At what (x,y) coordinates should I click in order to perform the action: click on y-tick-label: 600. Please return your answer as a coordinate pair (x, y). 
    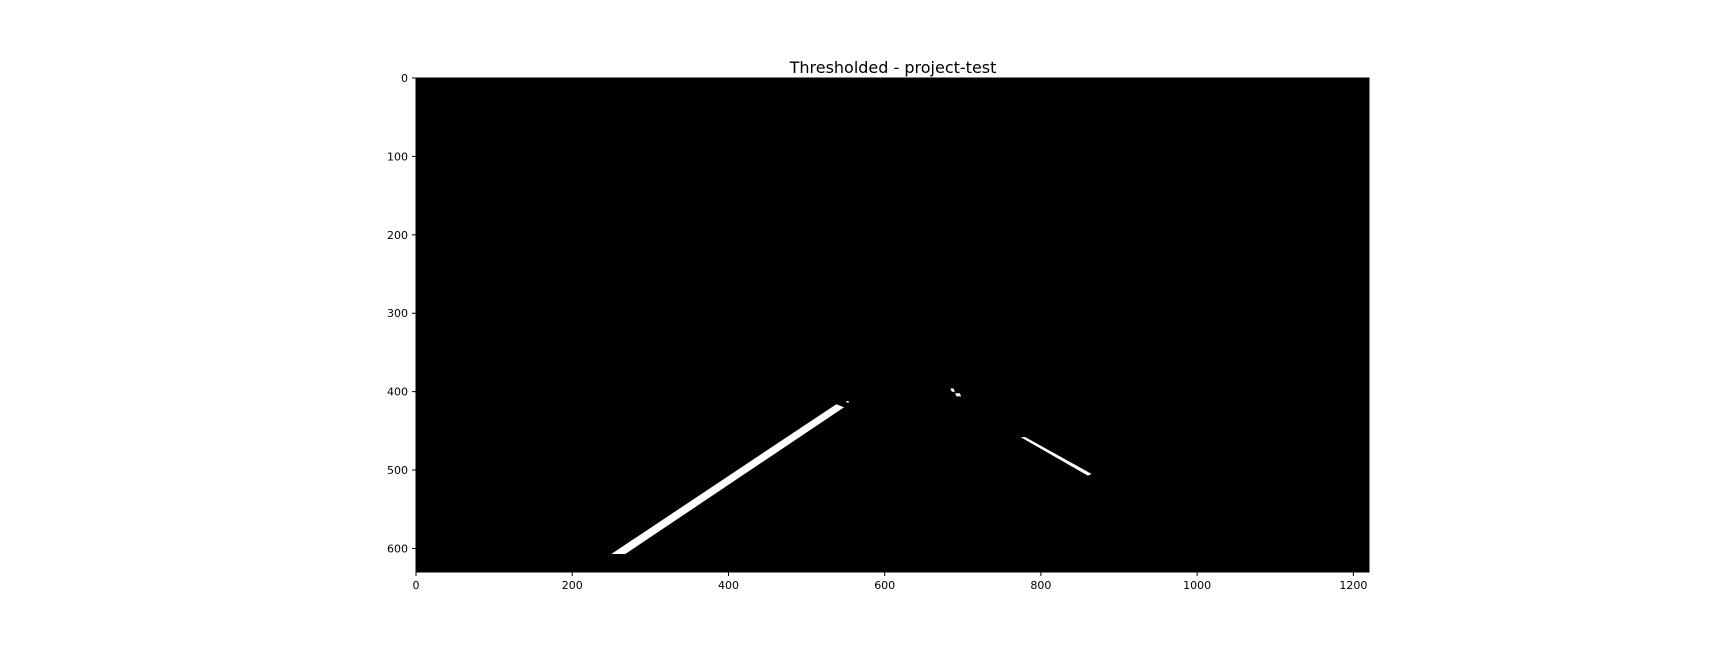
    Looking at the image, I should click on (397, 548).